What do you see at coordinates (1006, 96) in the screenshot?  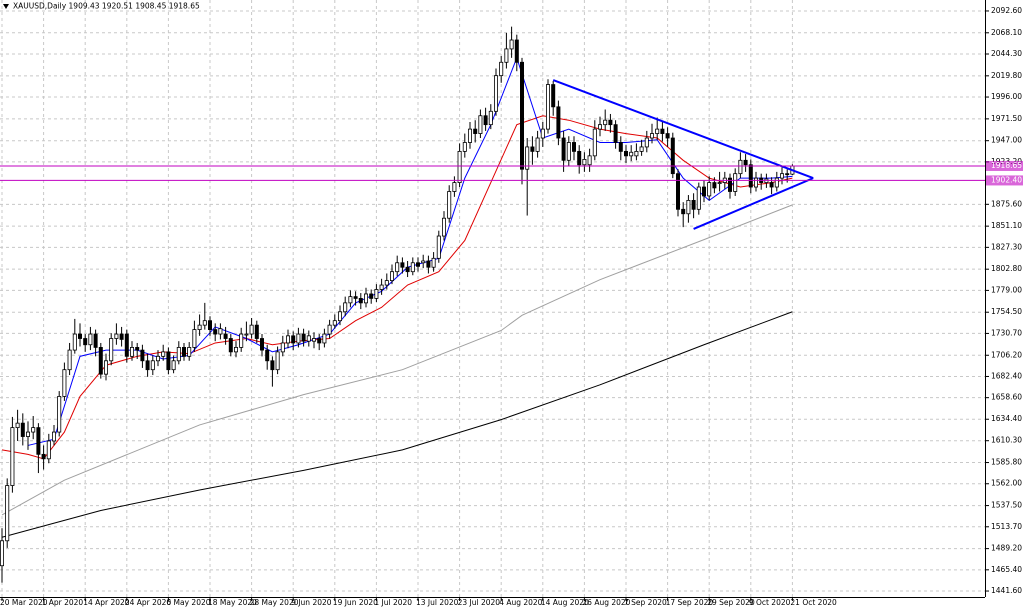 I see `y-tick-label: 1996.00` at bounding box center [1006, 96].